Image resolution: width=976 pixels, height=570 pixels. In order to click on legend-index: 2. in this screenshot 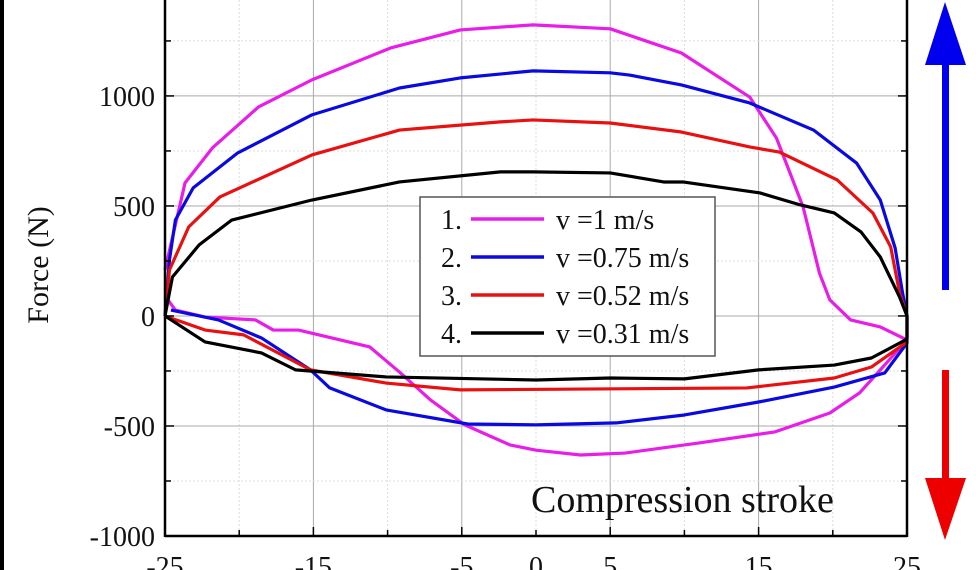, I will do `click(451, 258)`.